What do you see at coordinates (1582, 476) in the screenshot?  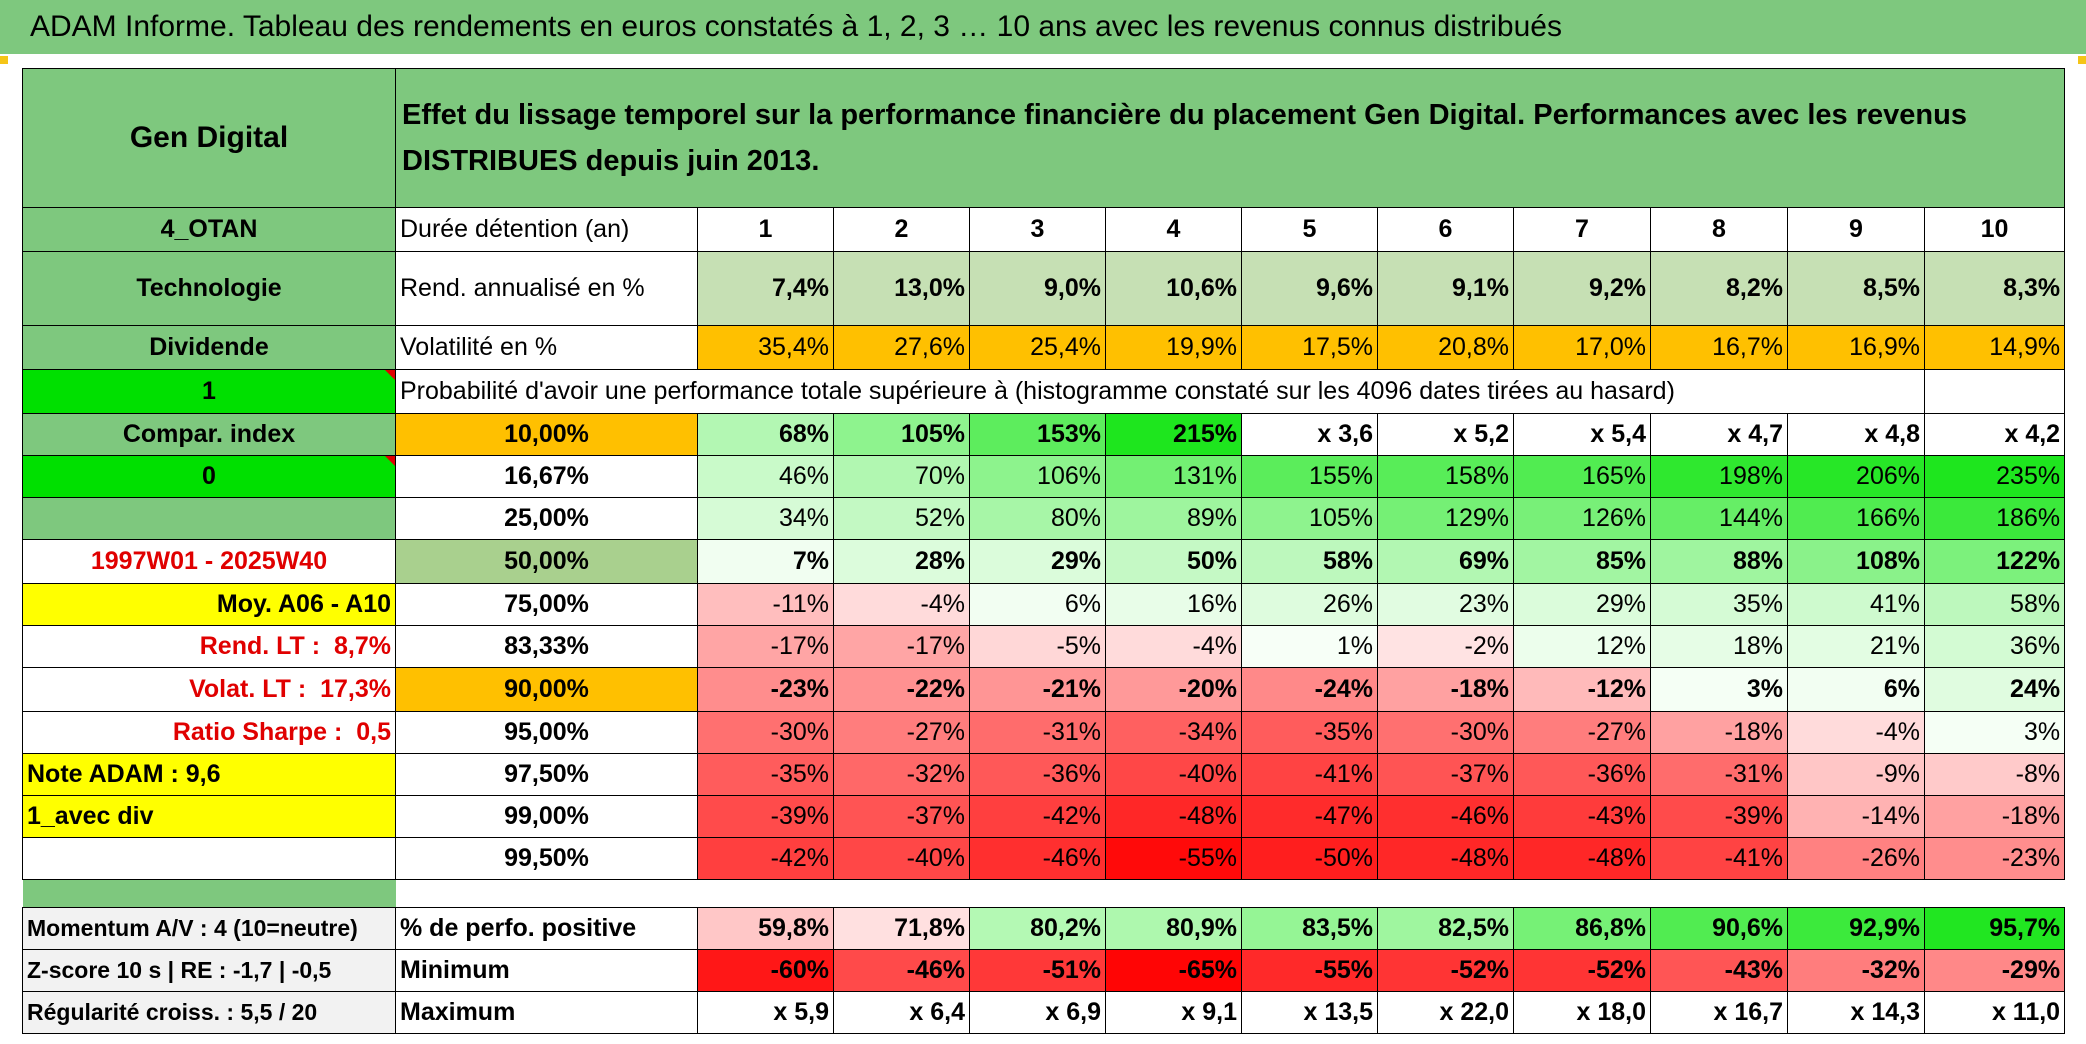 I see `probability-cell: 165%` at bounding box center [1582, 476].